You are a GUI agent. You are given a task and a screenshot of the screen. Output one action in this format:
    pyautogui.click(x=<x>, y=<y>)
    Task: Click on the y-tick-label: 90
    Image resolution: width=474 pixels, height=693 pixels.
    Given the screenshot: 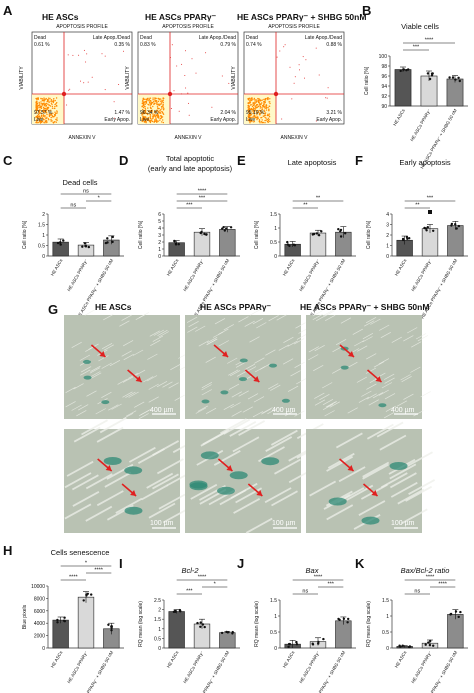 What is the action you would take?
    pyautogui.click(x=384, y=107)
    